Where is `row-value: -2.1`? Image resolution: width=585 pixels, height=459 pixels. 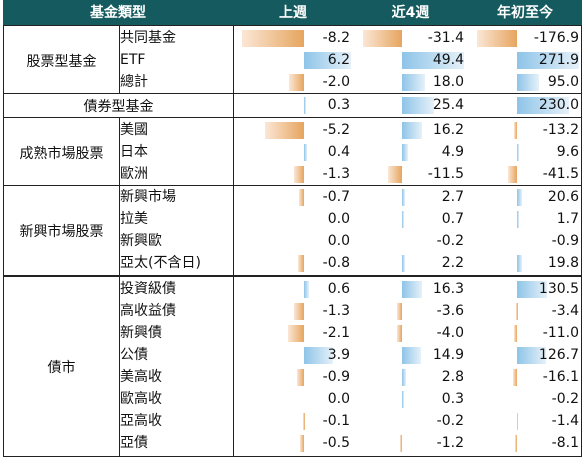 row-value: -2.1 is located at coordinates (336, 333).